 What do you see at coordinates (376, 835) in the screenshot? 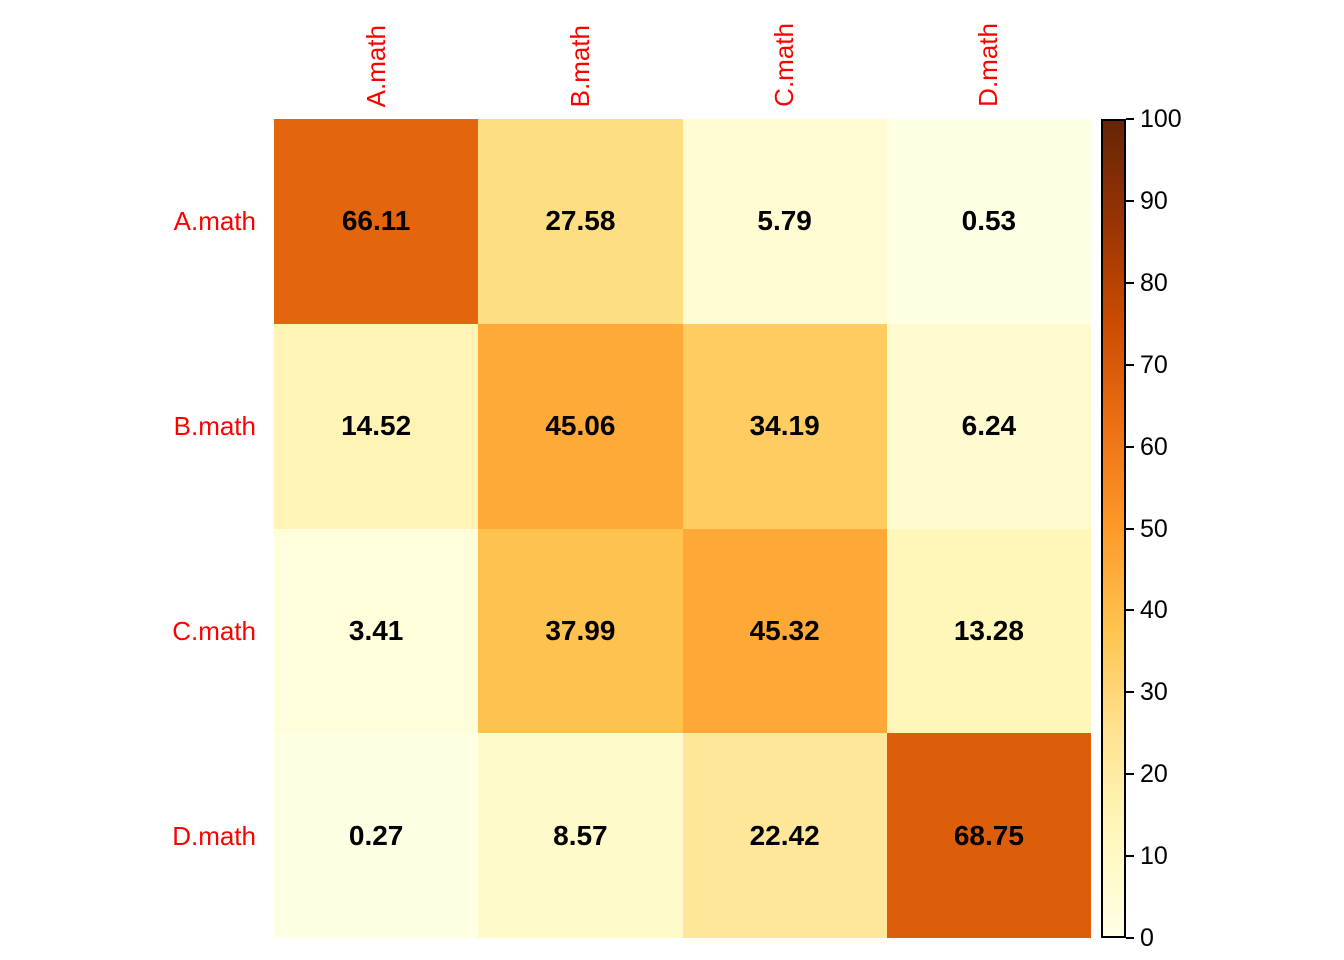
I see `heatmap-cell: 0.27` at bounding box center [376, 835].